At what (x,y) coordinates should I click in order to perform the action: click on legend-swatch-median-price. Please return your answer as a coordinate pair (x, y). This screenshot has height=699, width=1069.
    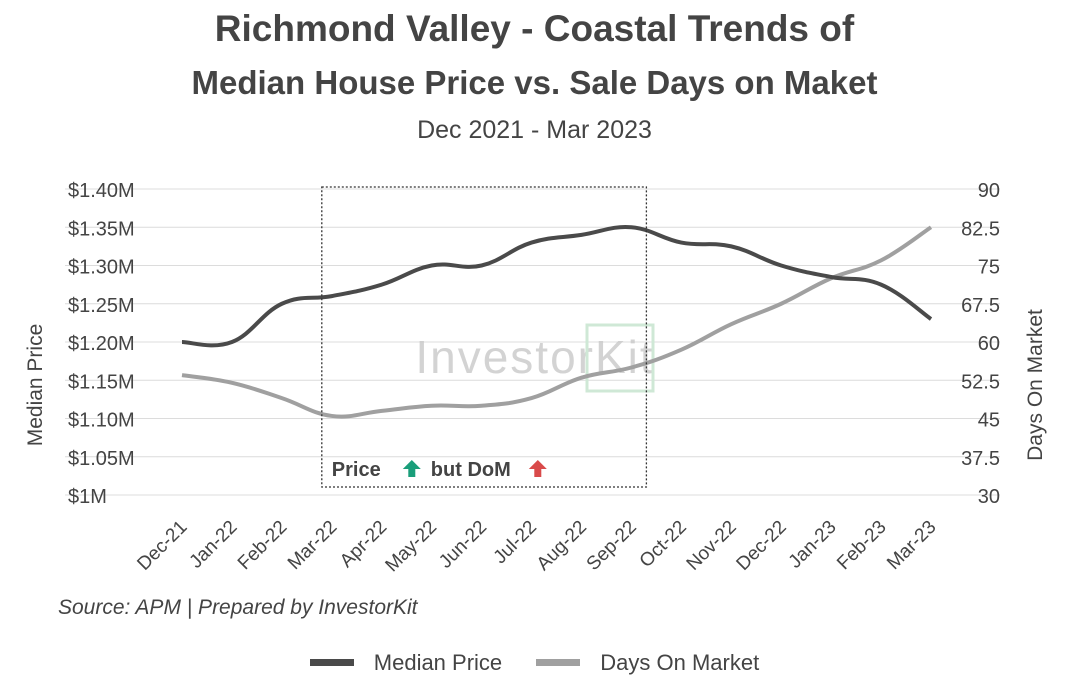
    Looking at the image, I should click on (331, 662).